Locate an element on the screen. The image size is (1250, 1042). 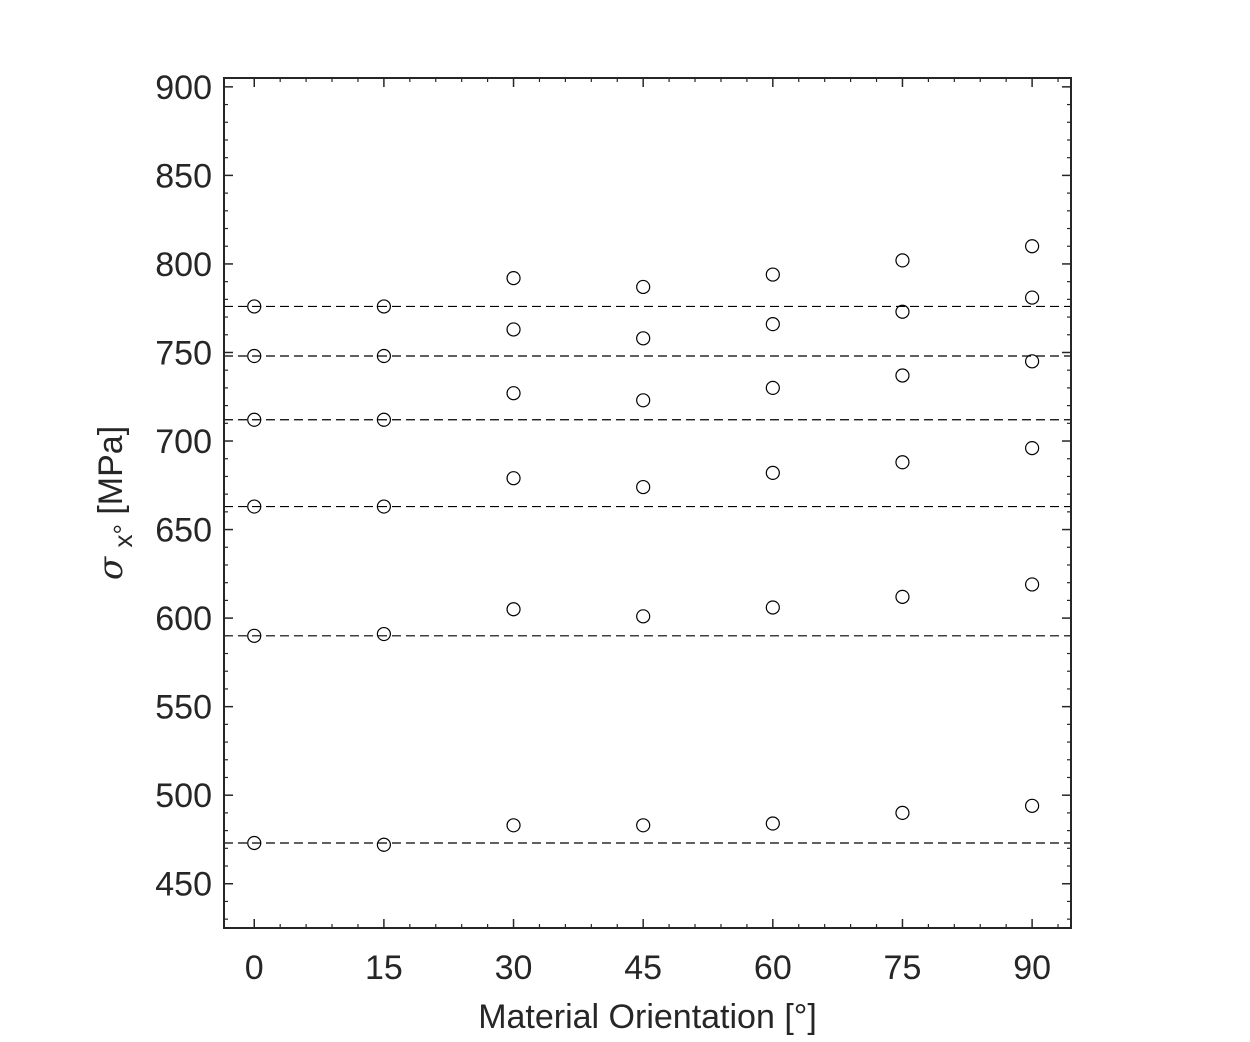
y-tick-labels: 450 500 550 600 650 700 750 800 850 900 is located at coordinates (183, 486).